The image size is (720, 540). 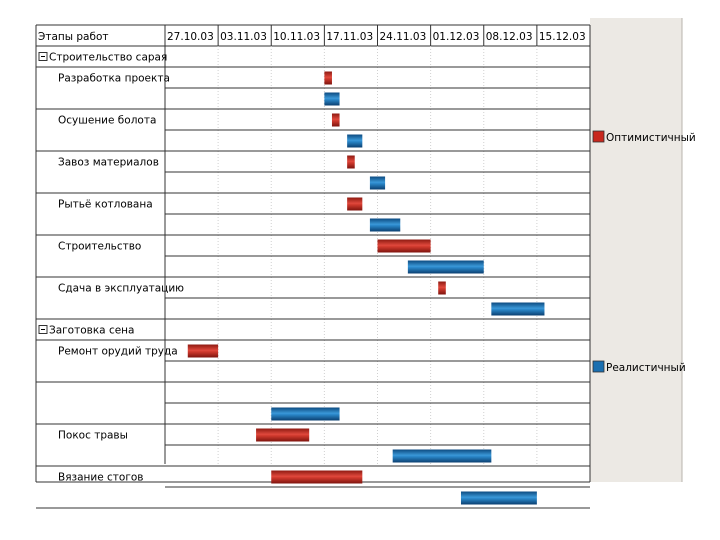 What do you see at coordinates (296, 37) in the screenshot?
I see `x-tick-label: 10.11.03` at bounding box center [296, 37].